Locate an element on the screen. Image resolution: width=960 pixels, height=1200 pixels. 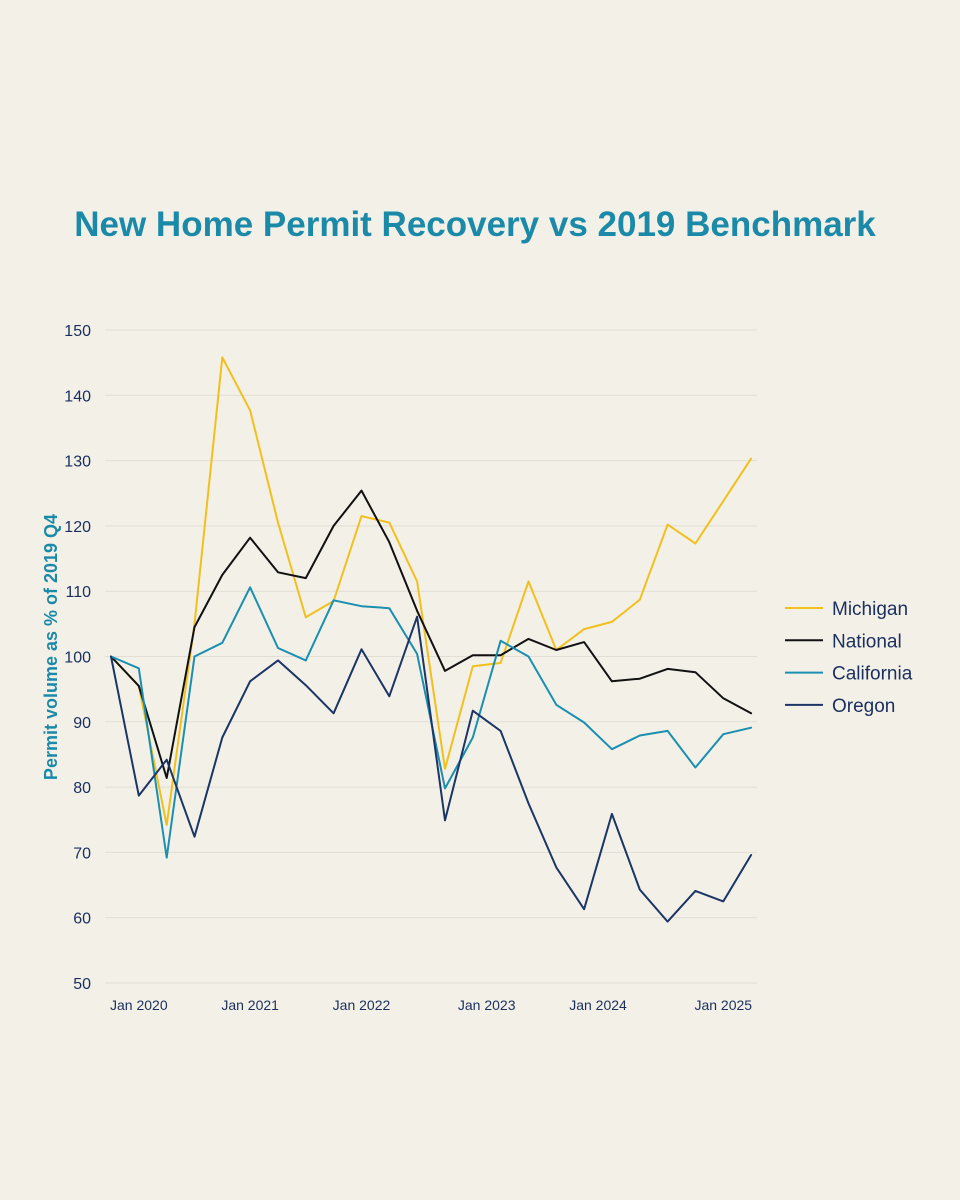
y-axis-label: Permit volume as % of 2019 Q4 is located at coordinates (51, 647).